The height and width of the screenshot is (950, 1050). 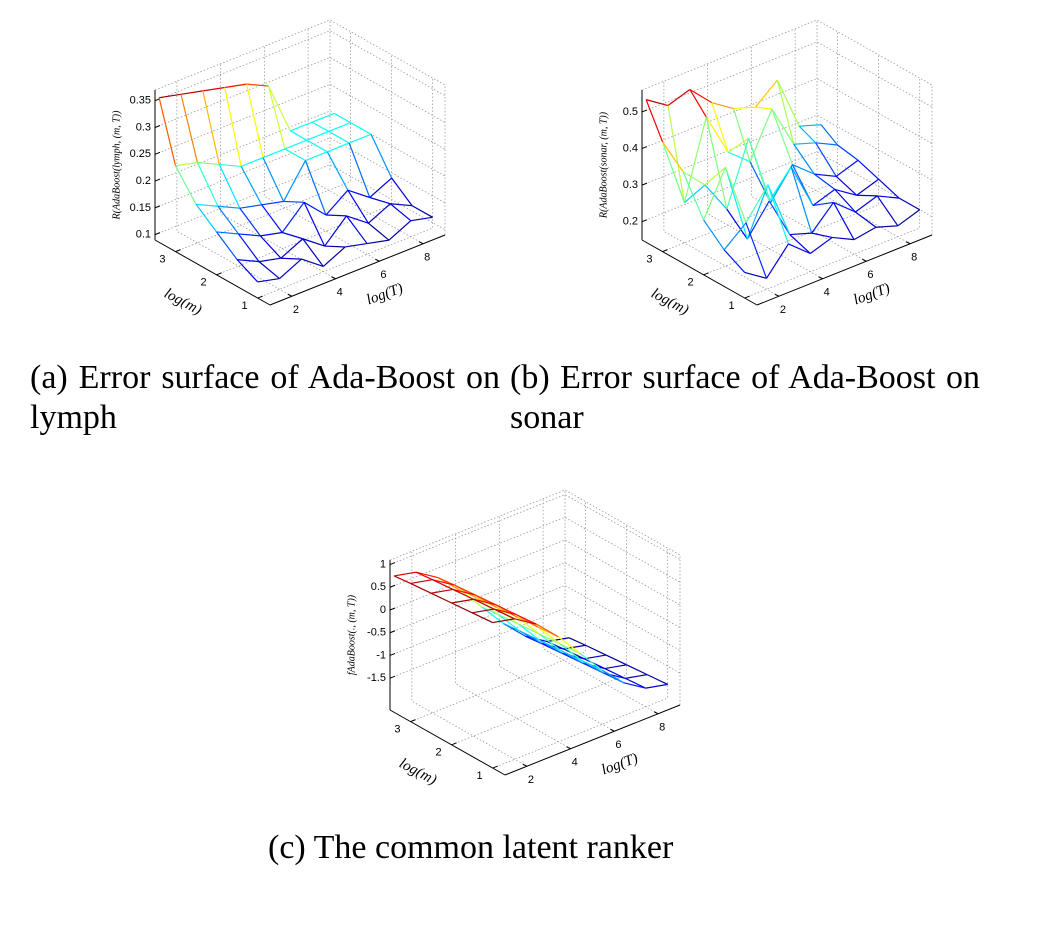 What do you see at coordinates (143, 235) in the screenshot?
I see `z-tick-label: 0.1` at bounding box center [143, 235].